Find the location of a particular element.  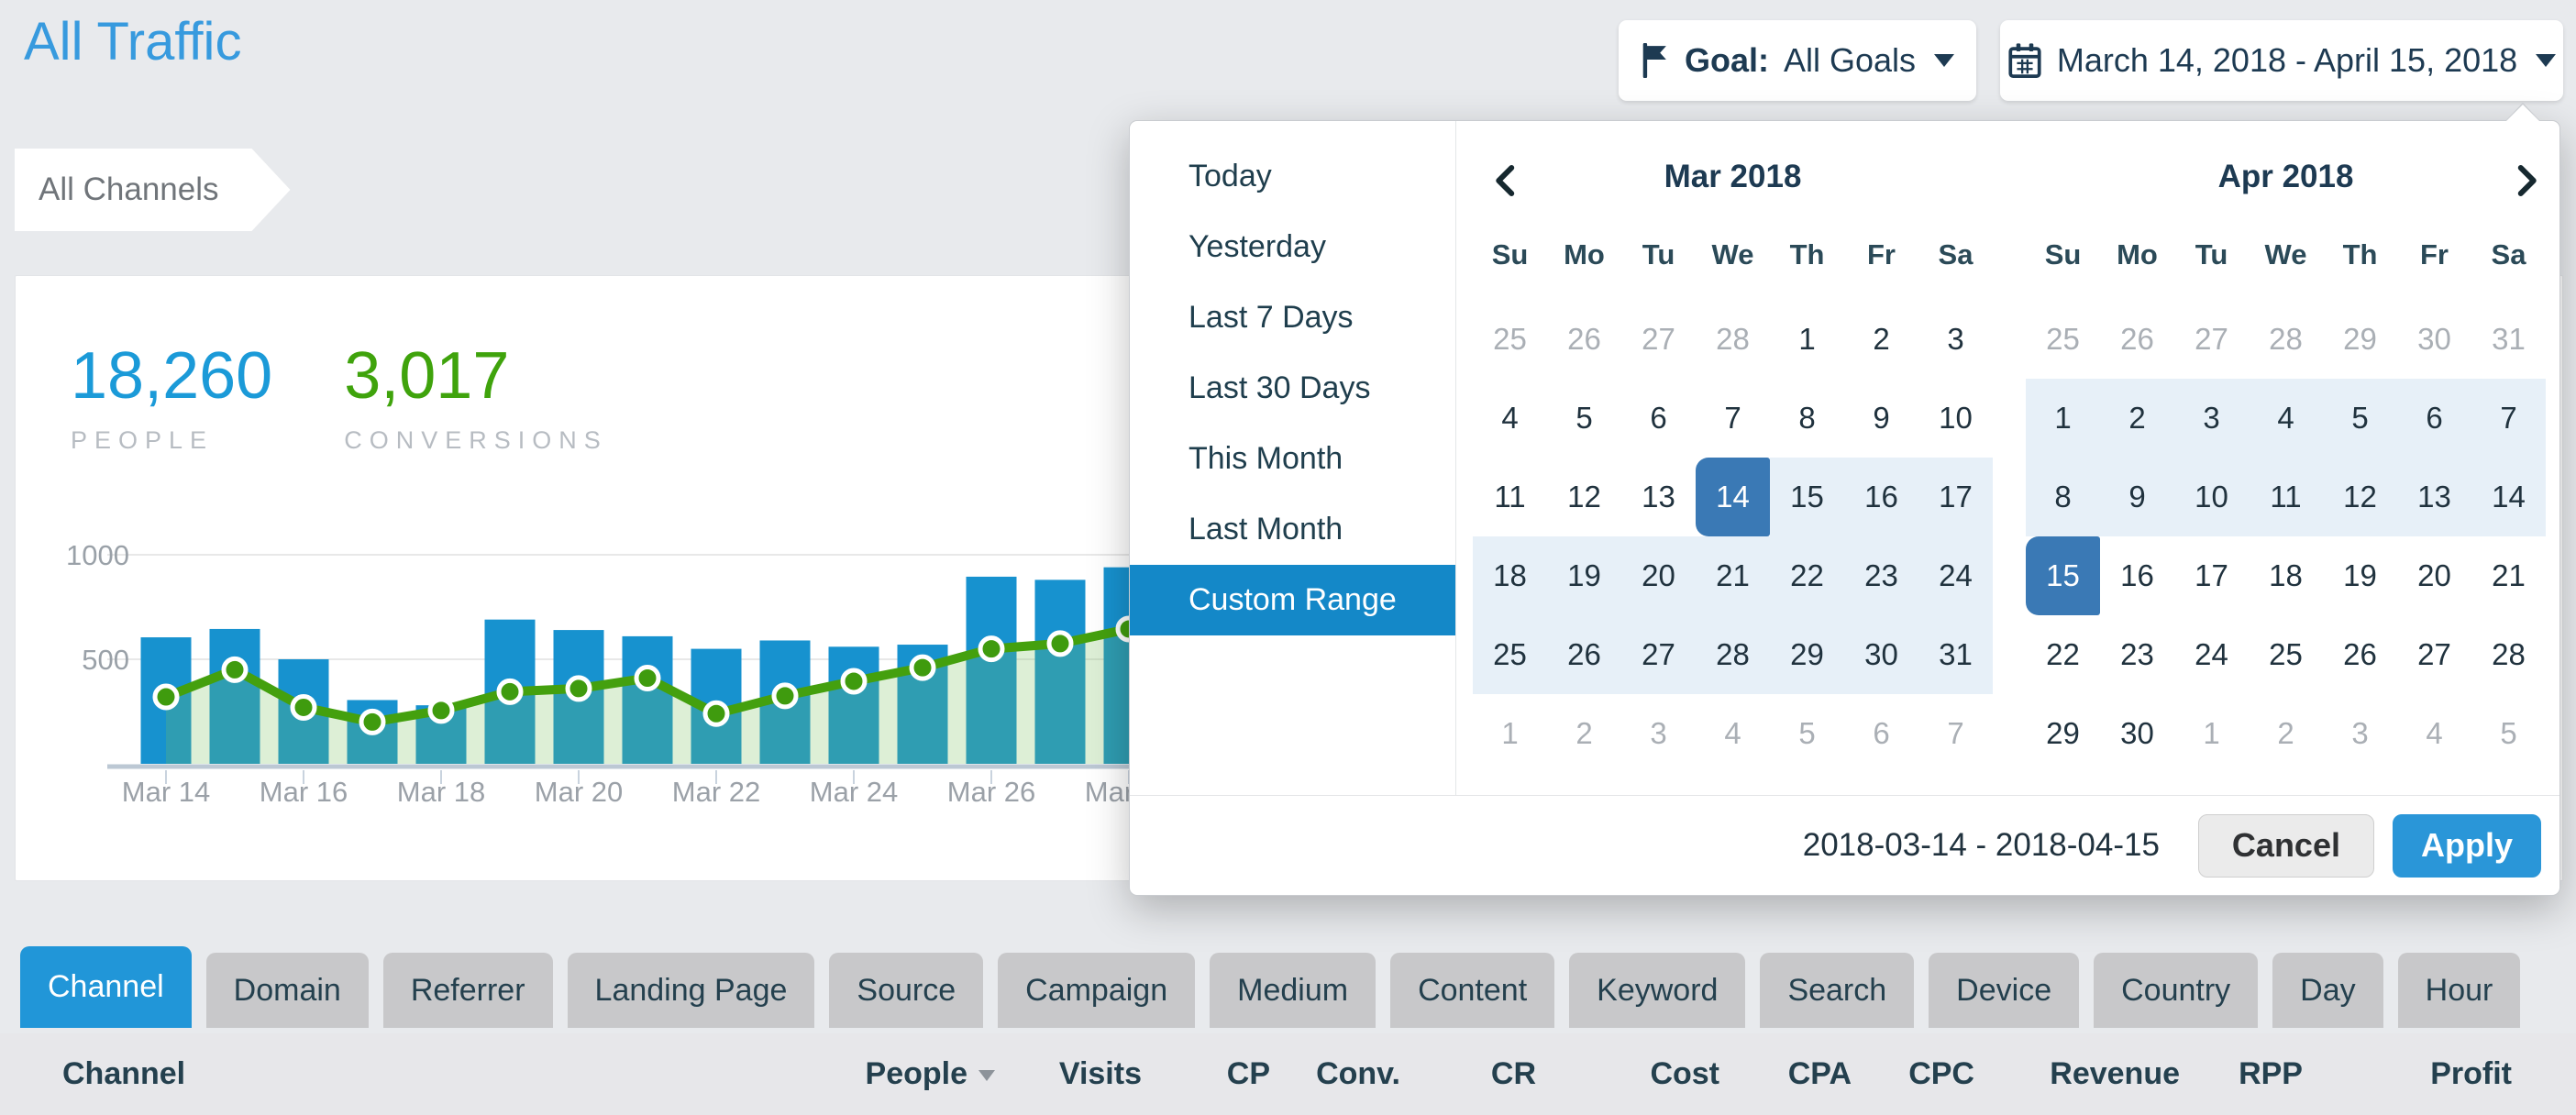

column-header-cp: CP is located at coordinates (1248, 1073).